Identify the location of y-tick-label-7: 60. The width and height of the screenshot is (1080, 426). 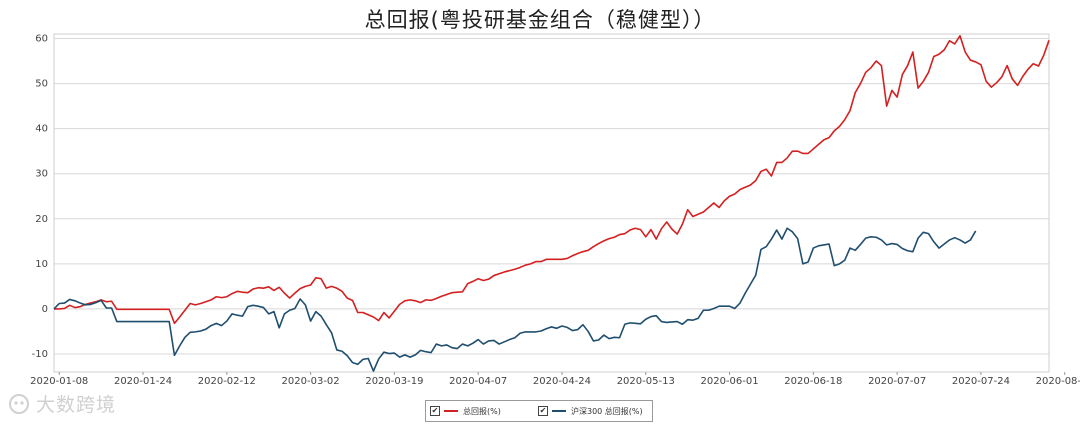
(41, 39).